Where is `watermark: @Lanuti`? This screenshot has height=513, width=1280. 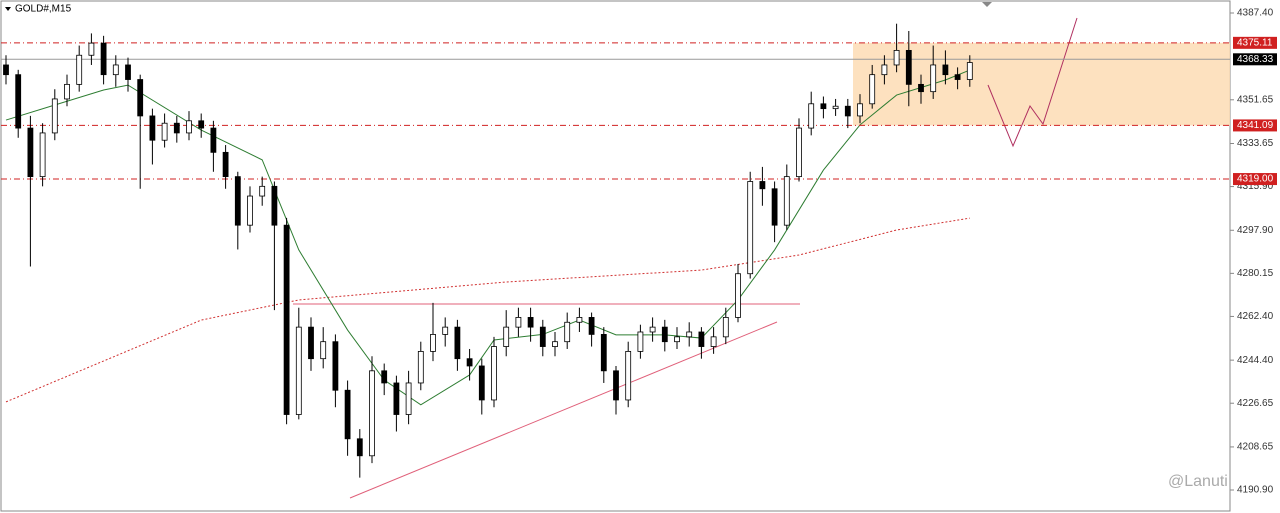
watermark: @Lanuti is located at coordinates (1198, 481).